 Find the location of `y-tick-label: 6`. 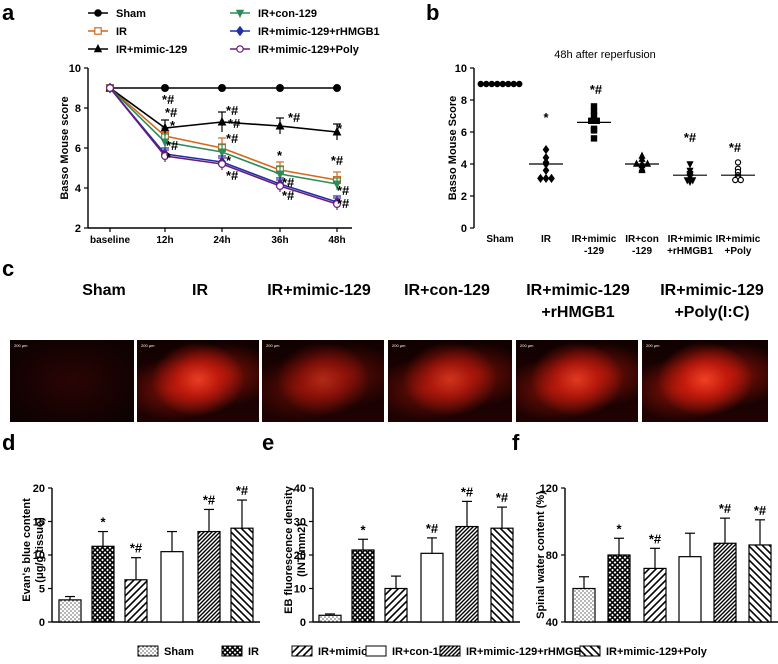

y-tick-label: 6 is located at coordinates (464, 133).